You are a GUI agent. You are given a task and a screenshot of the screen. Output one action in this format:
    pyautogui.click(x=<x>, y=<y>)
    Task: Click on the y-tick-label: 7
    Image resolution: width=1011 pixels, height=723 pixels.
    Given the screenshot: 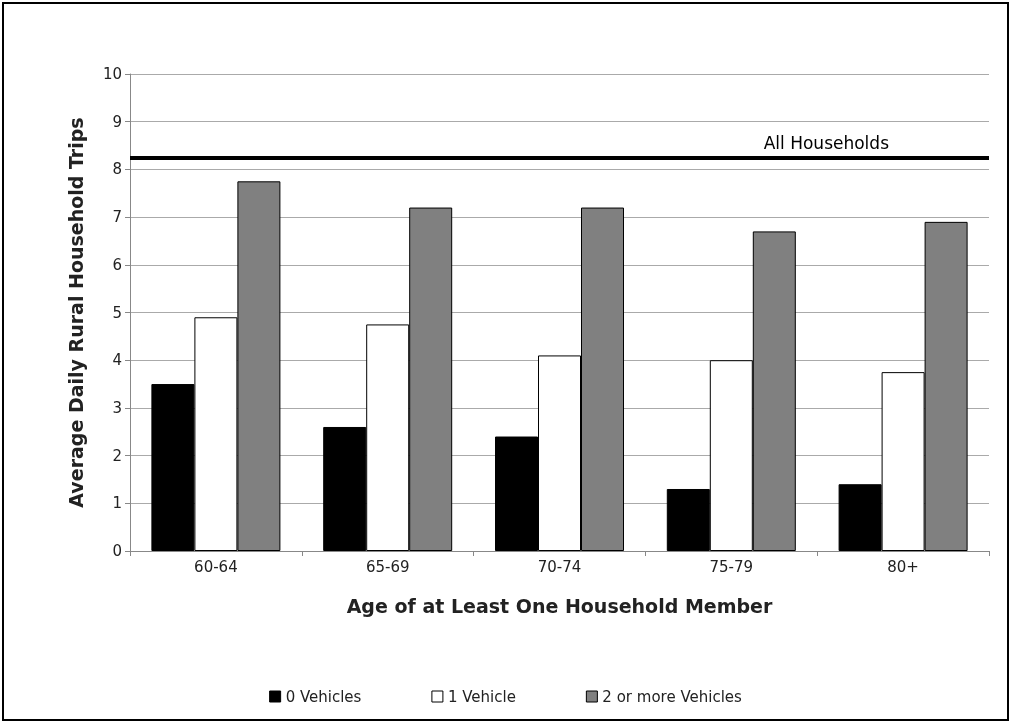 What is the action you would take?
    pyautogui.click(x=117, y=217)
    